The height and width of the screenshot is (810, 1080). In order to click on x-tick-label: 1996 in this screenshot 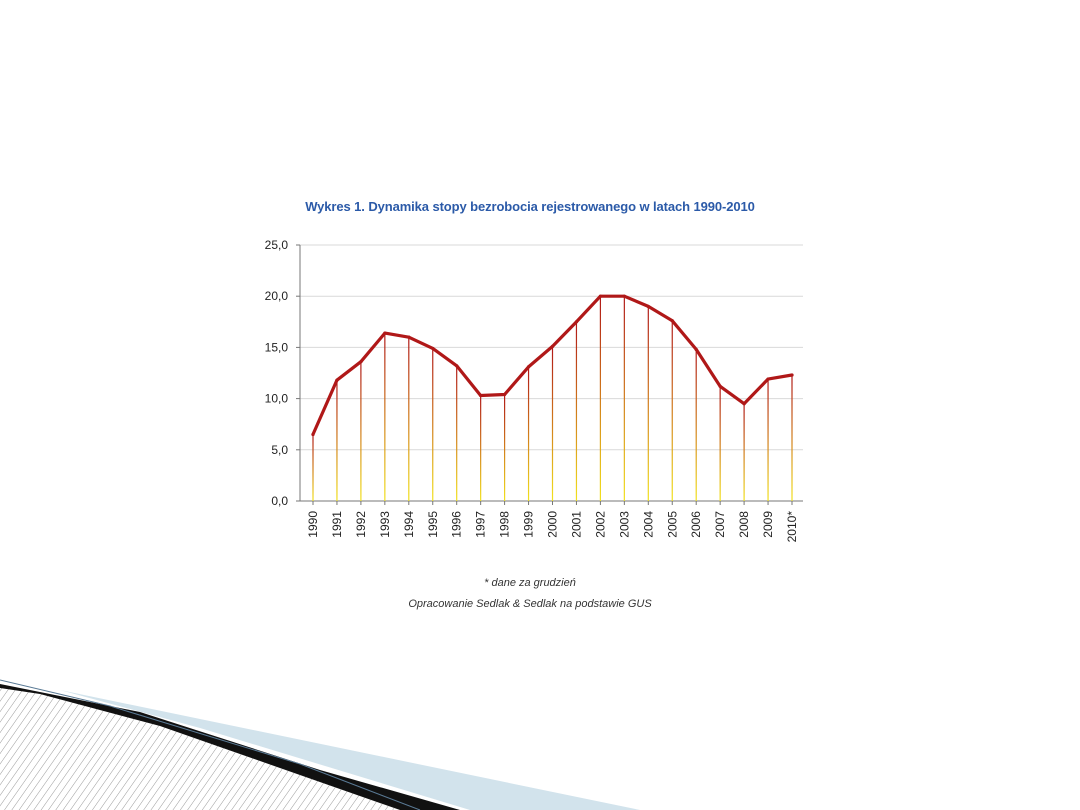, I will do `click(457, 524)`.